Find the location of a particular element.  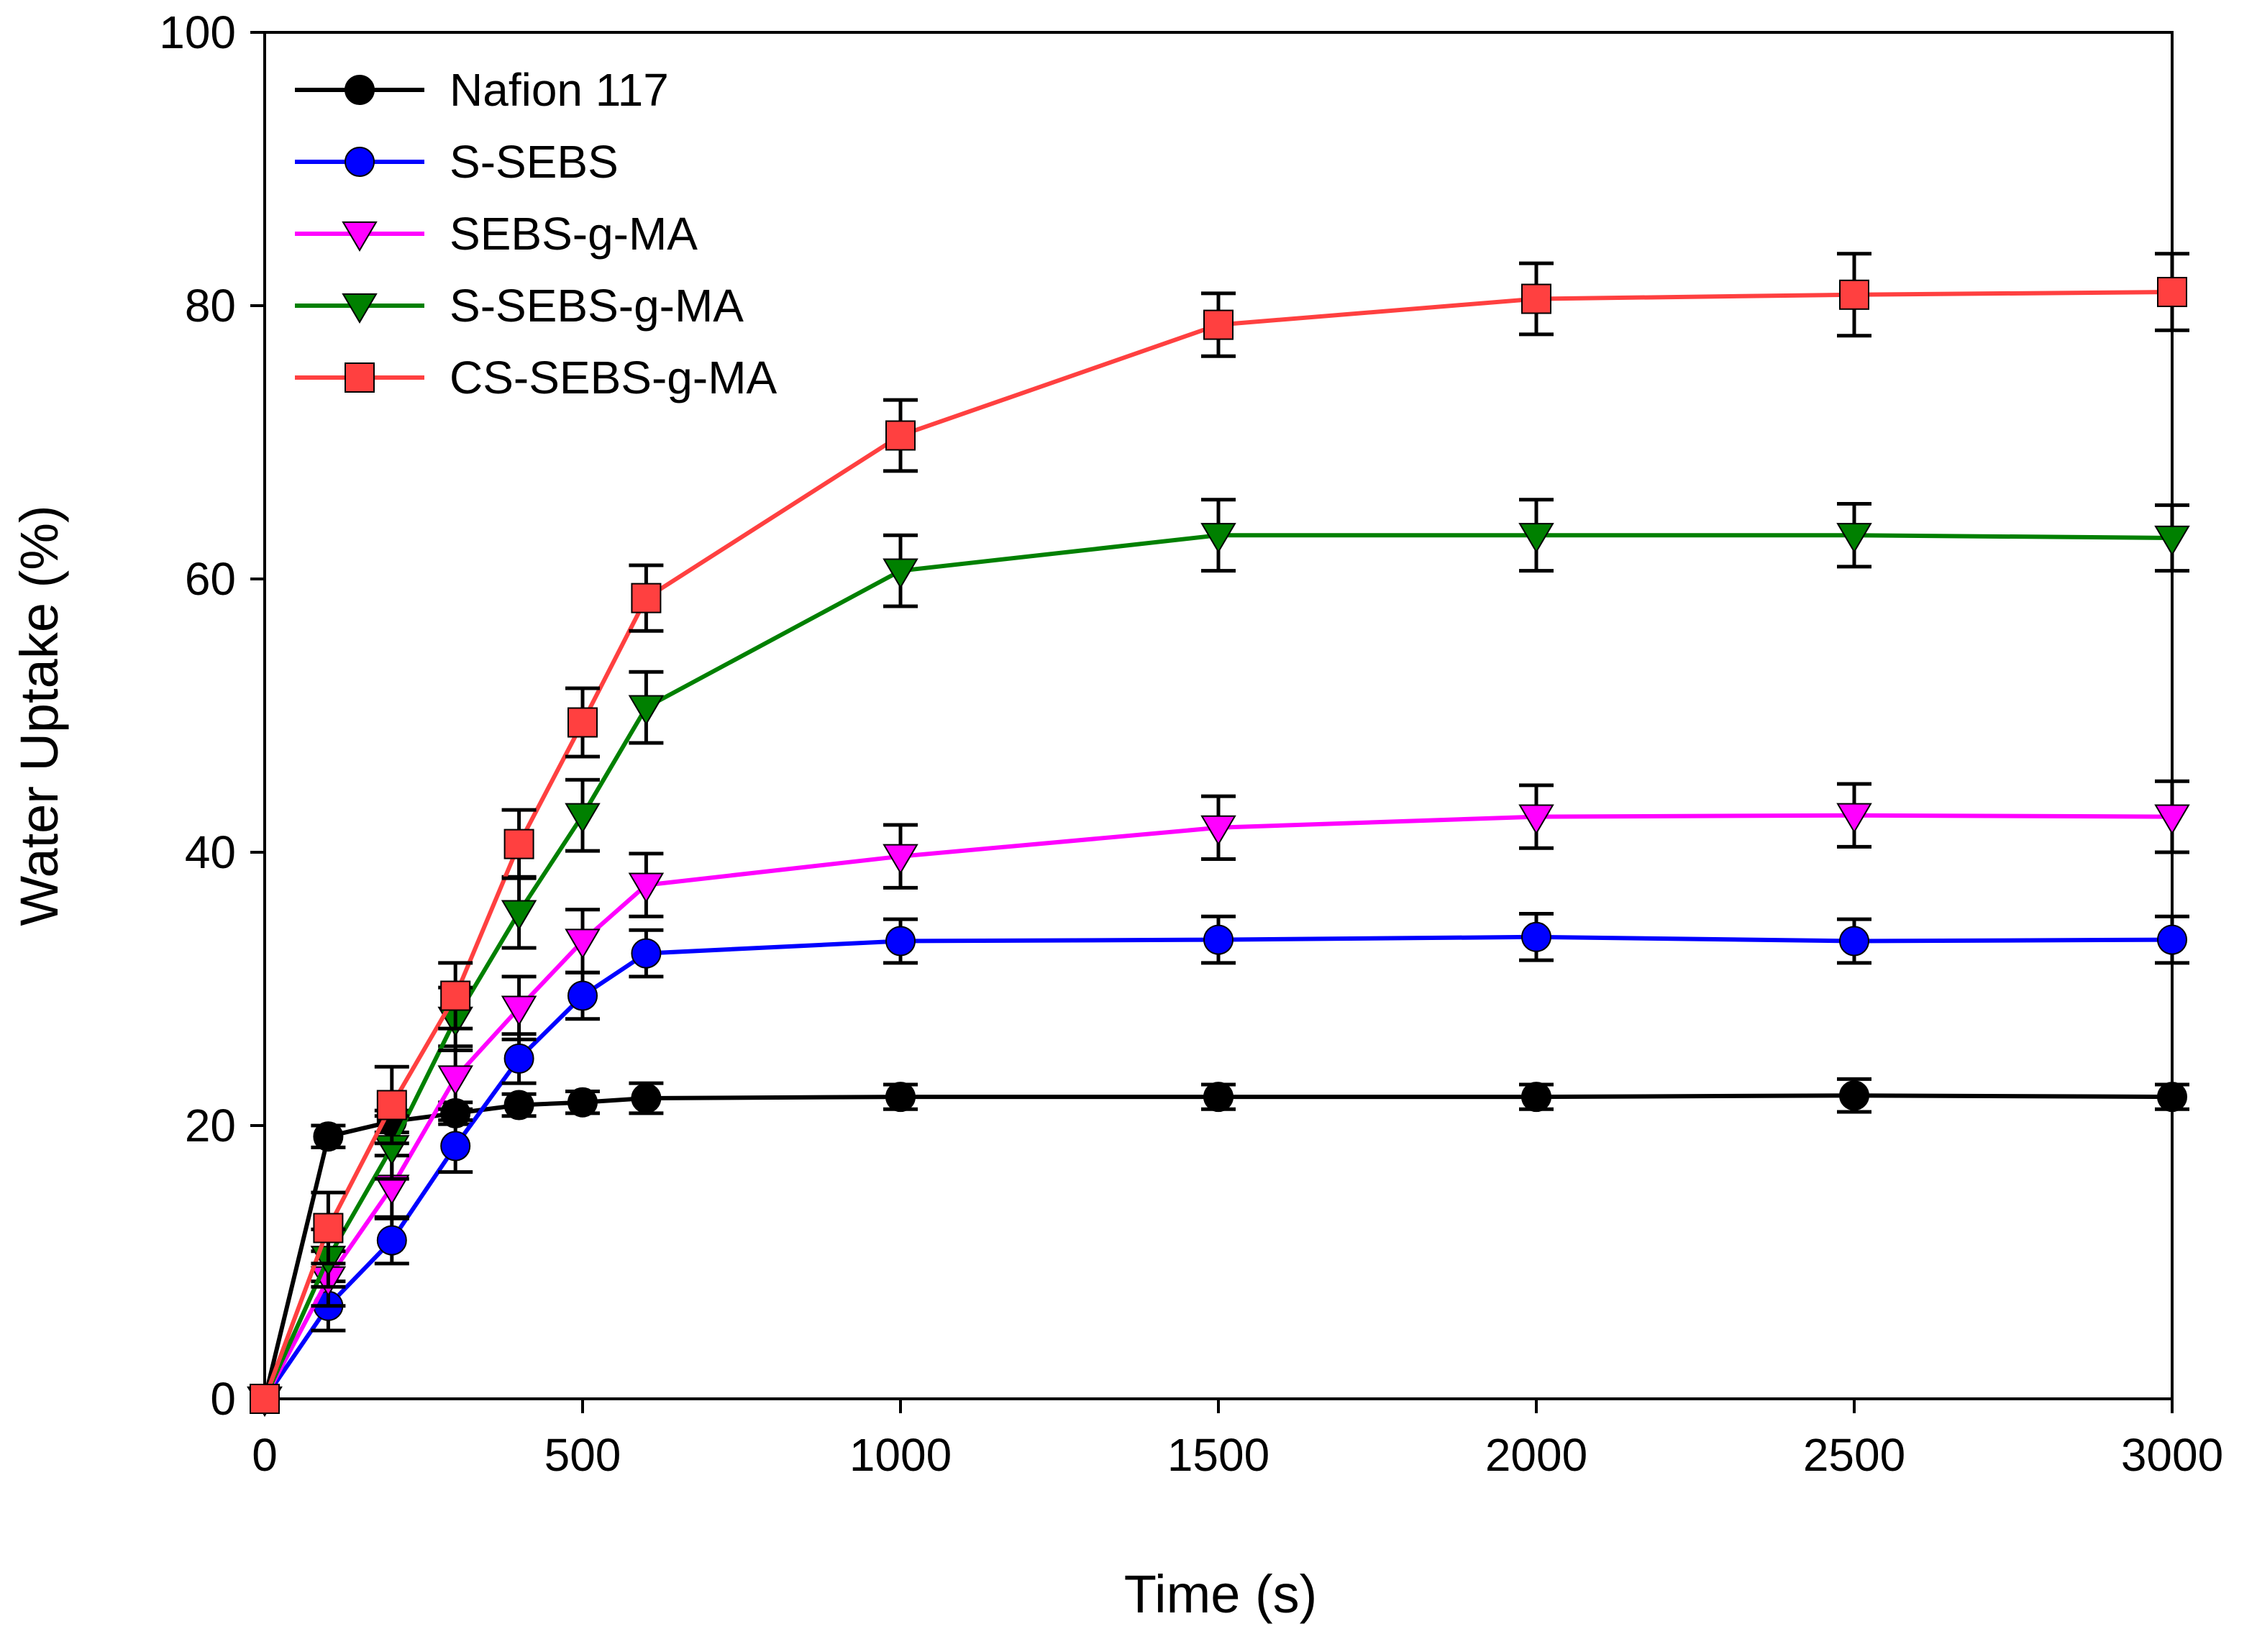

x-axis-title: Time (s) is located at coordinates (1221, 1594).